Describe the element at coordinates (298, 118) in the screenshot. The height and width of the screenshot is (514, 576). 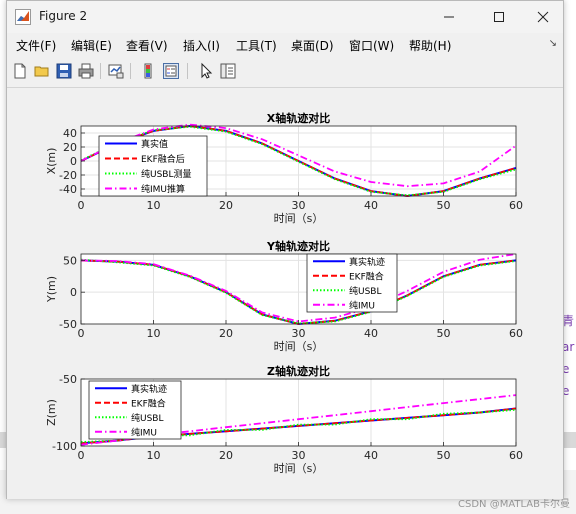
I see `chart-title: X轴轨迹对比` at that location.